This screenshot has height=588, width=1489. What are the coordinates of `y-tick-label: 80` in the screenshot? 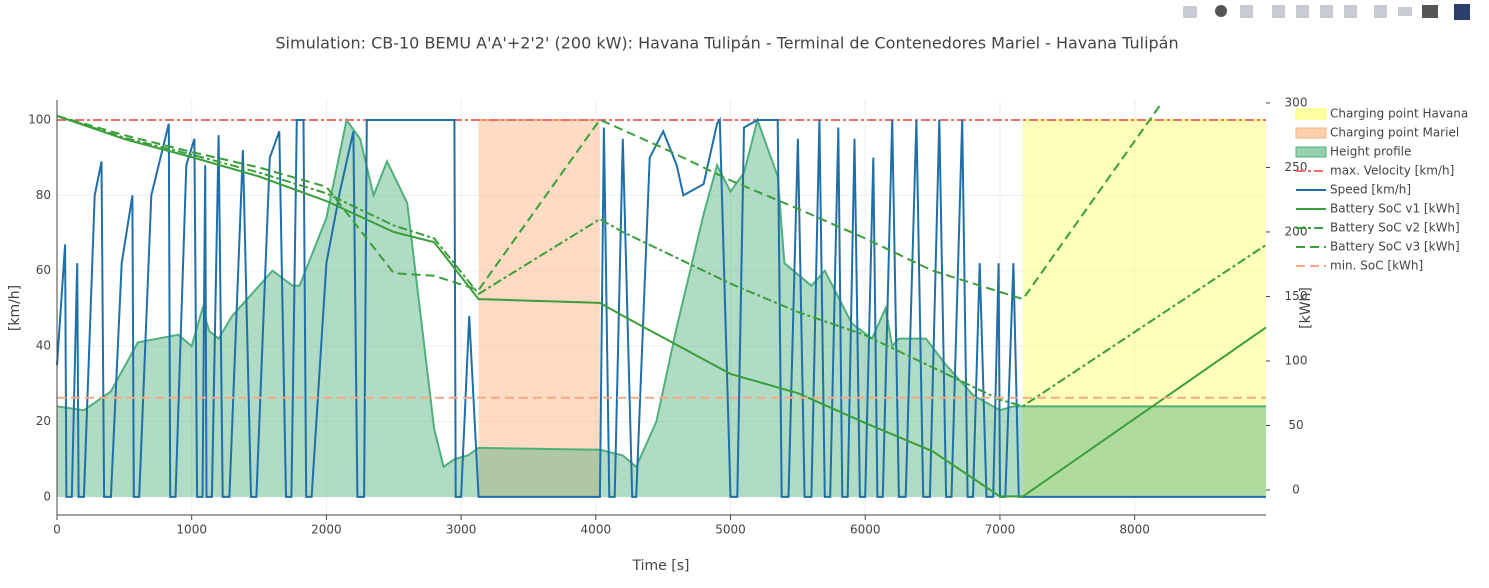 It's located at (43, 195).